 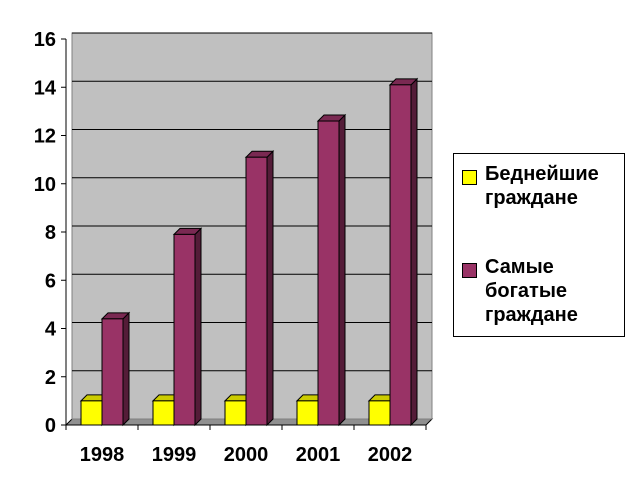 I want to click on y-axis-ticks: 0 2 4 6 8 10 12 14 16, so click(x=50, y=233).